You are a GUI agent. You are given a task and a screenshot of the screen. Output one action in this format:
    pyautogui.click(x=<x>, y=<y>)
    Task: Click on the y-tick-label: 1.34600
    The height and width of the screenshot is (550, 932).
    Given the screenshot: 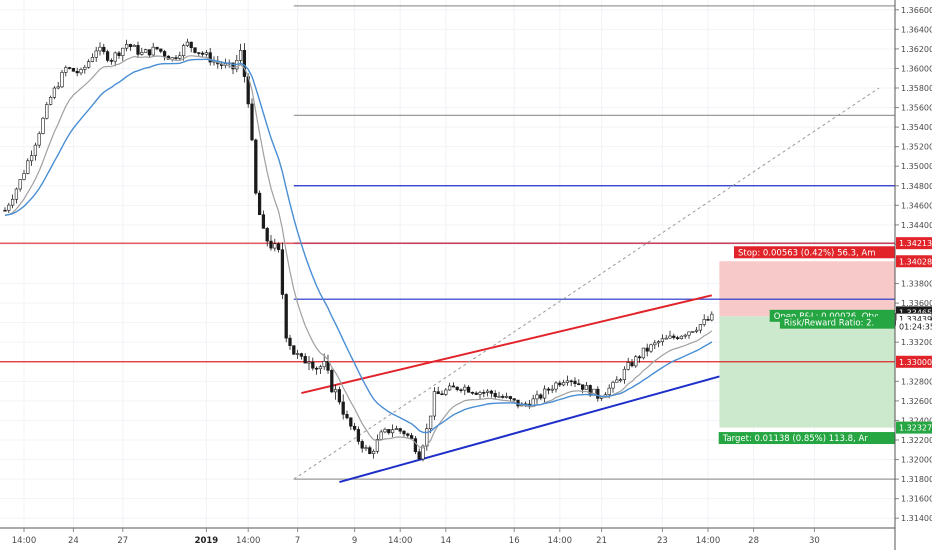 What is the action you would take?
    pyautogui.click(x=916, y=205)
    